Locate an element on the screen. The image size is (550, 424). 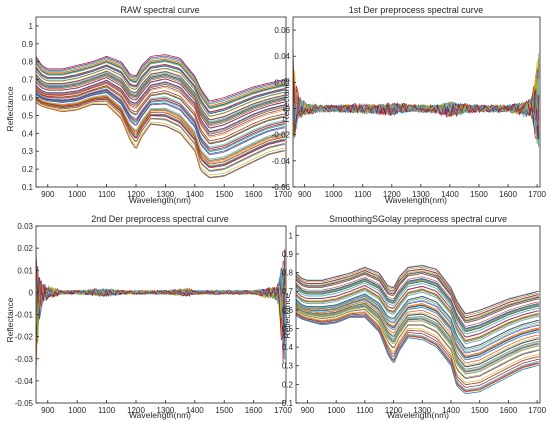
x-tick-label: 1500 is located at coordinates (224, 410).